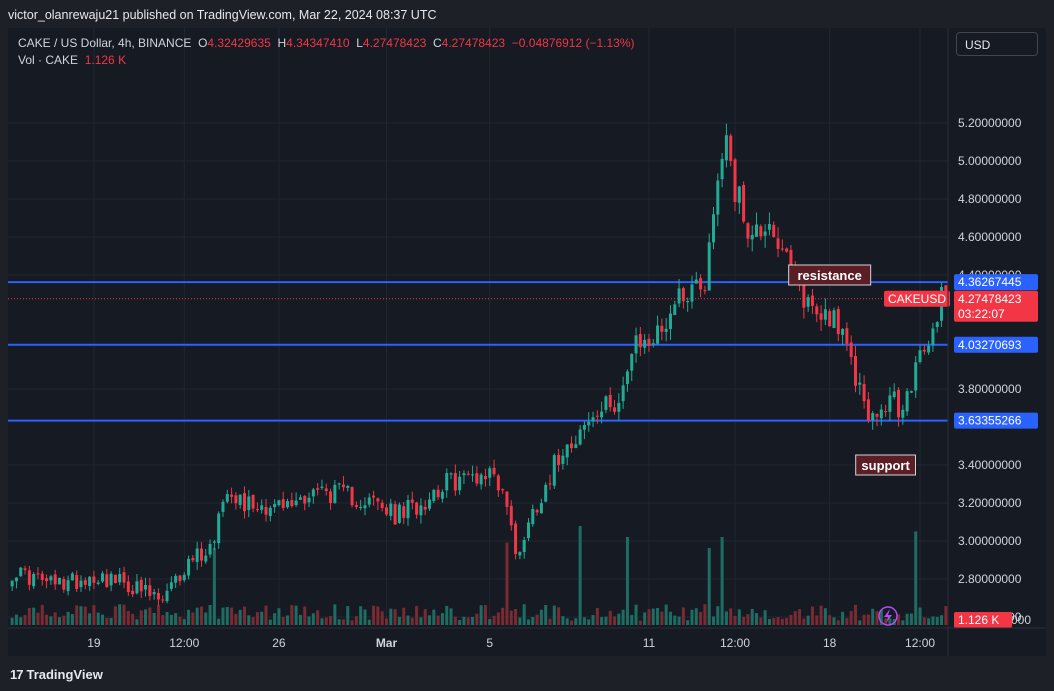  What do you see at coordinates (479, 575) in the screenshot?
I see `volume-bars` at bounding box center [479, 575].